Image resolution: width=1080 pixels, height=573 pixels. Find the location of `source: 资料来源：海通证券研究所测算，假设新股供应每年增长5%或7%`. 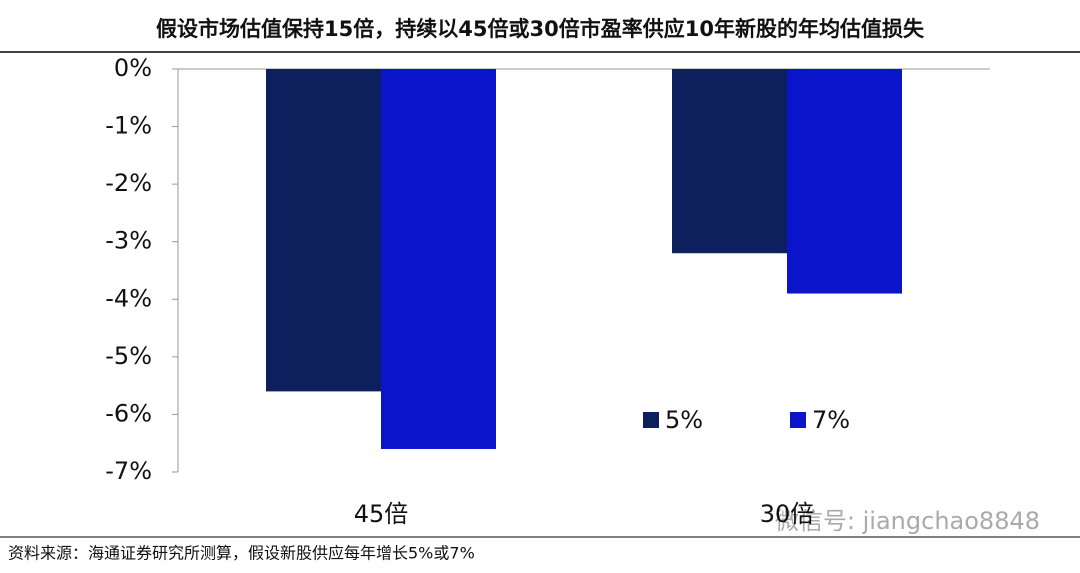

source: 资料来源：海通证券研究所测算，假设新股供应每年增长5%或7% is located at coordinates (241, 553).